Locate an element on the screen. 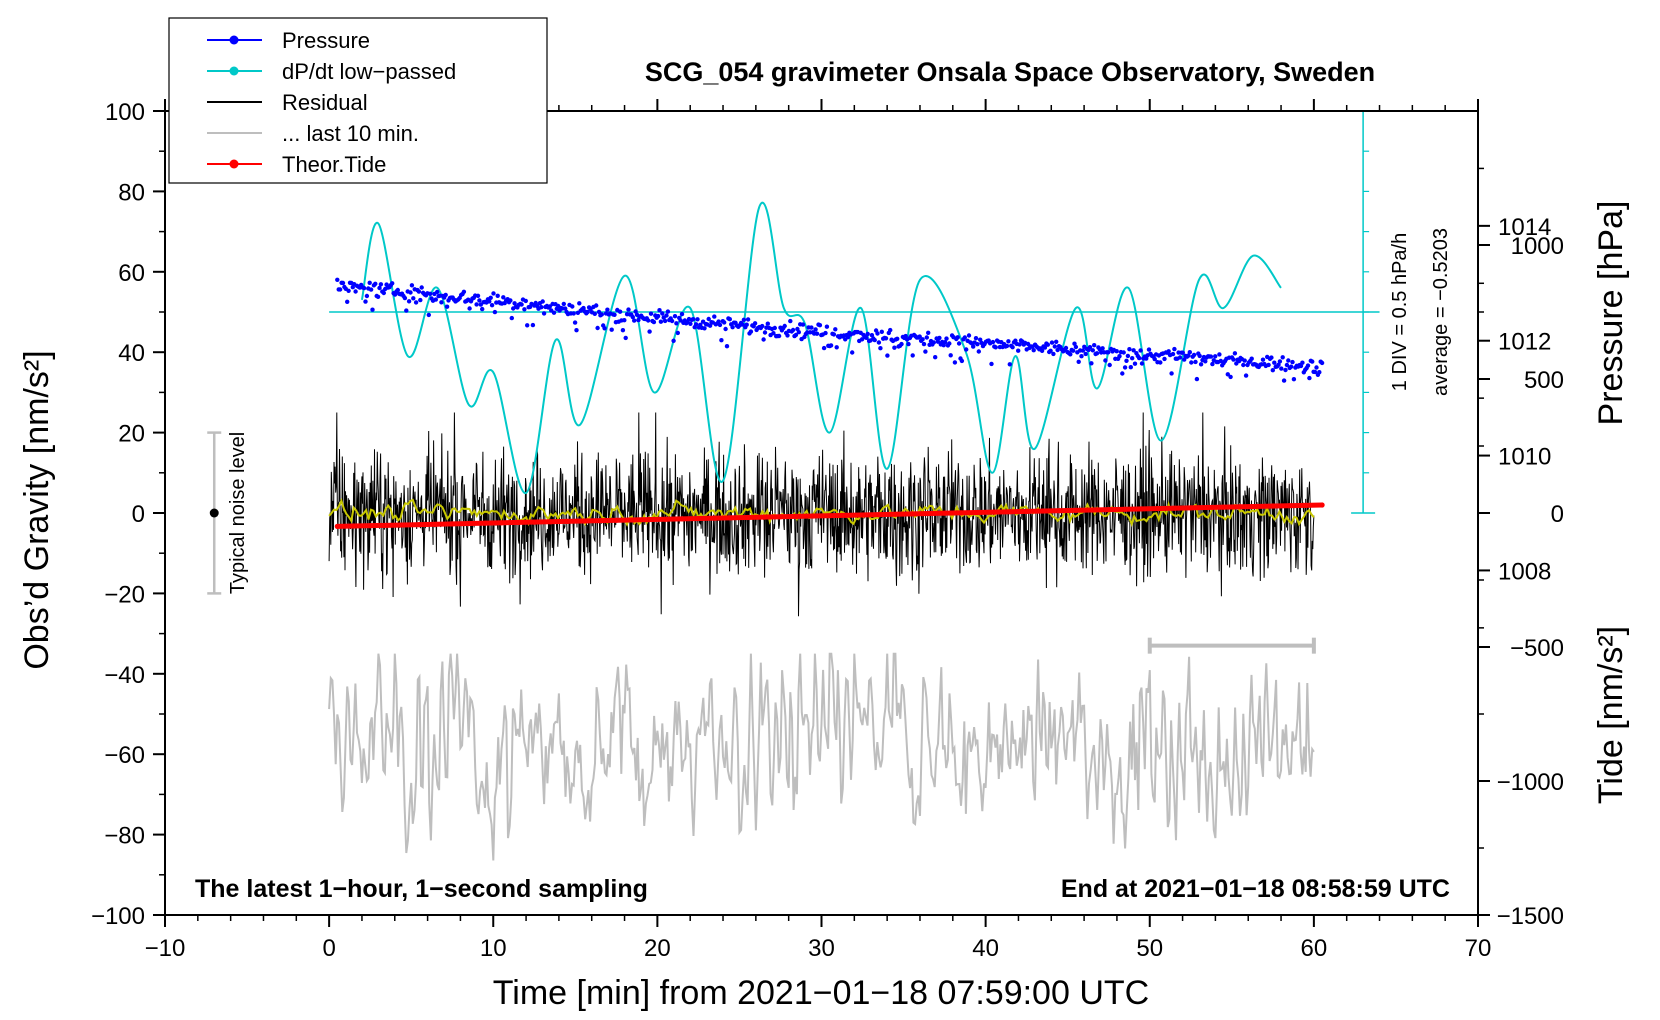  y-tick-label: −60 is located at coordinates (124, 755).